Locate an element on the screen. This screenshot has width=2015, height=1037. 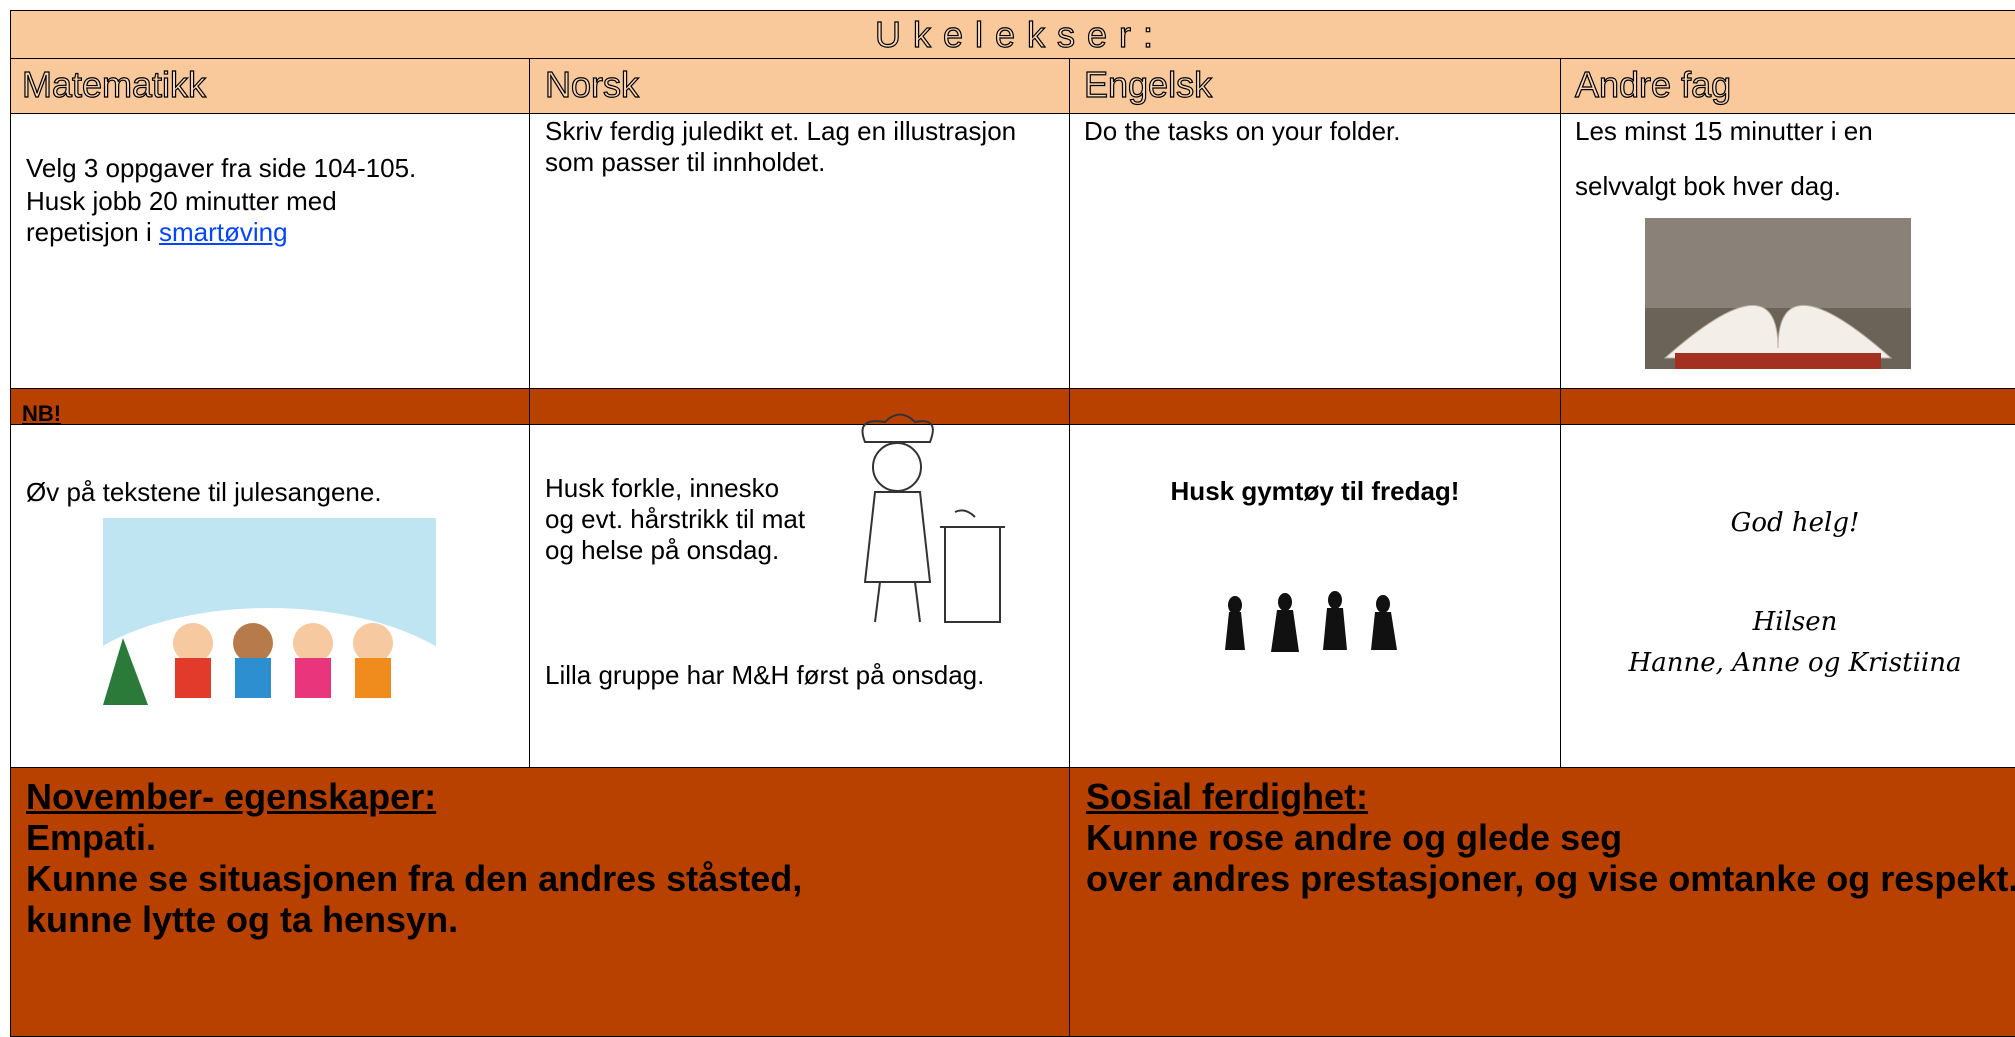
text: selvvalgt bok hver dag. is located at coordinates (1708, 186).